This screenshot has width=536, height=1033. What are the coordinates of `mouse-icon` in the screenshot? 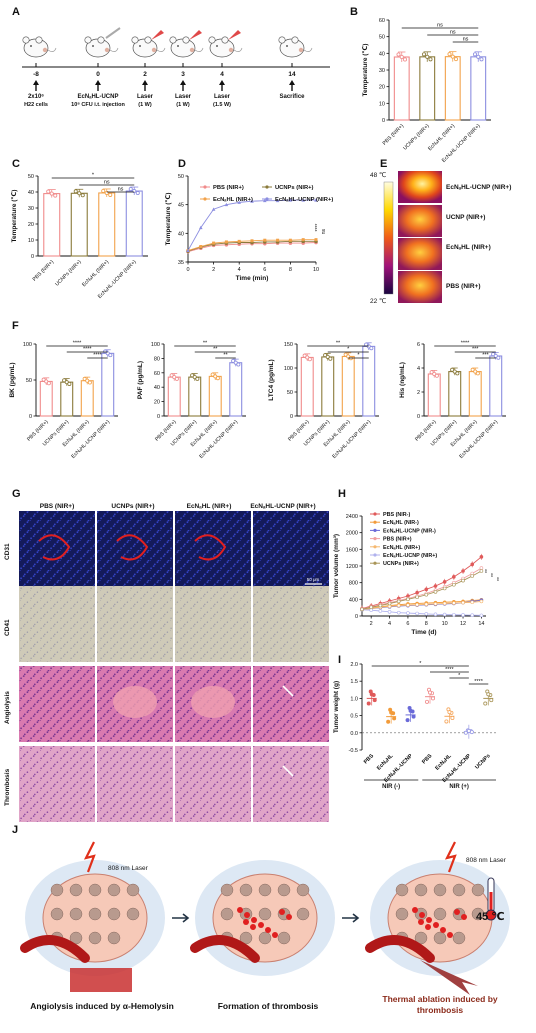 It's located at (295, 47).